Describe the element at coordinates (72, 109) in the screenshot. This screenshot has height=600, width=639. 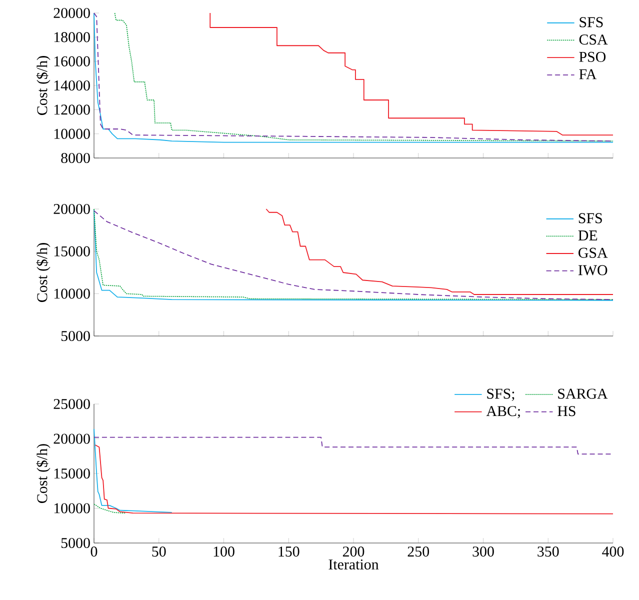
I see `y-tick-label: 12000` at that location.